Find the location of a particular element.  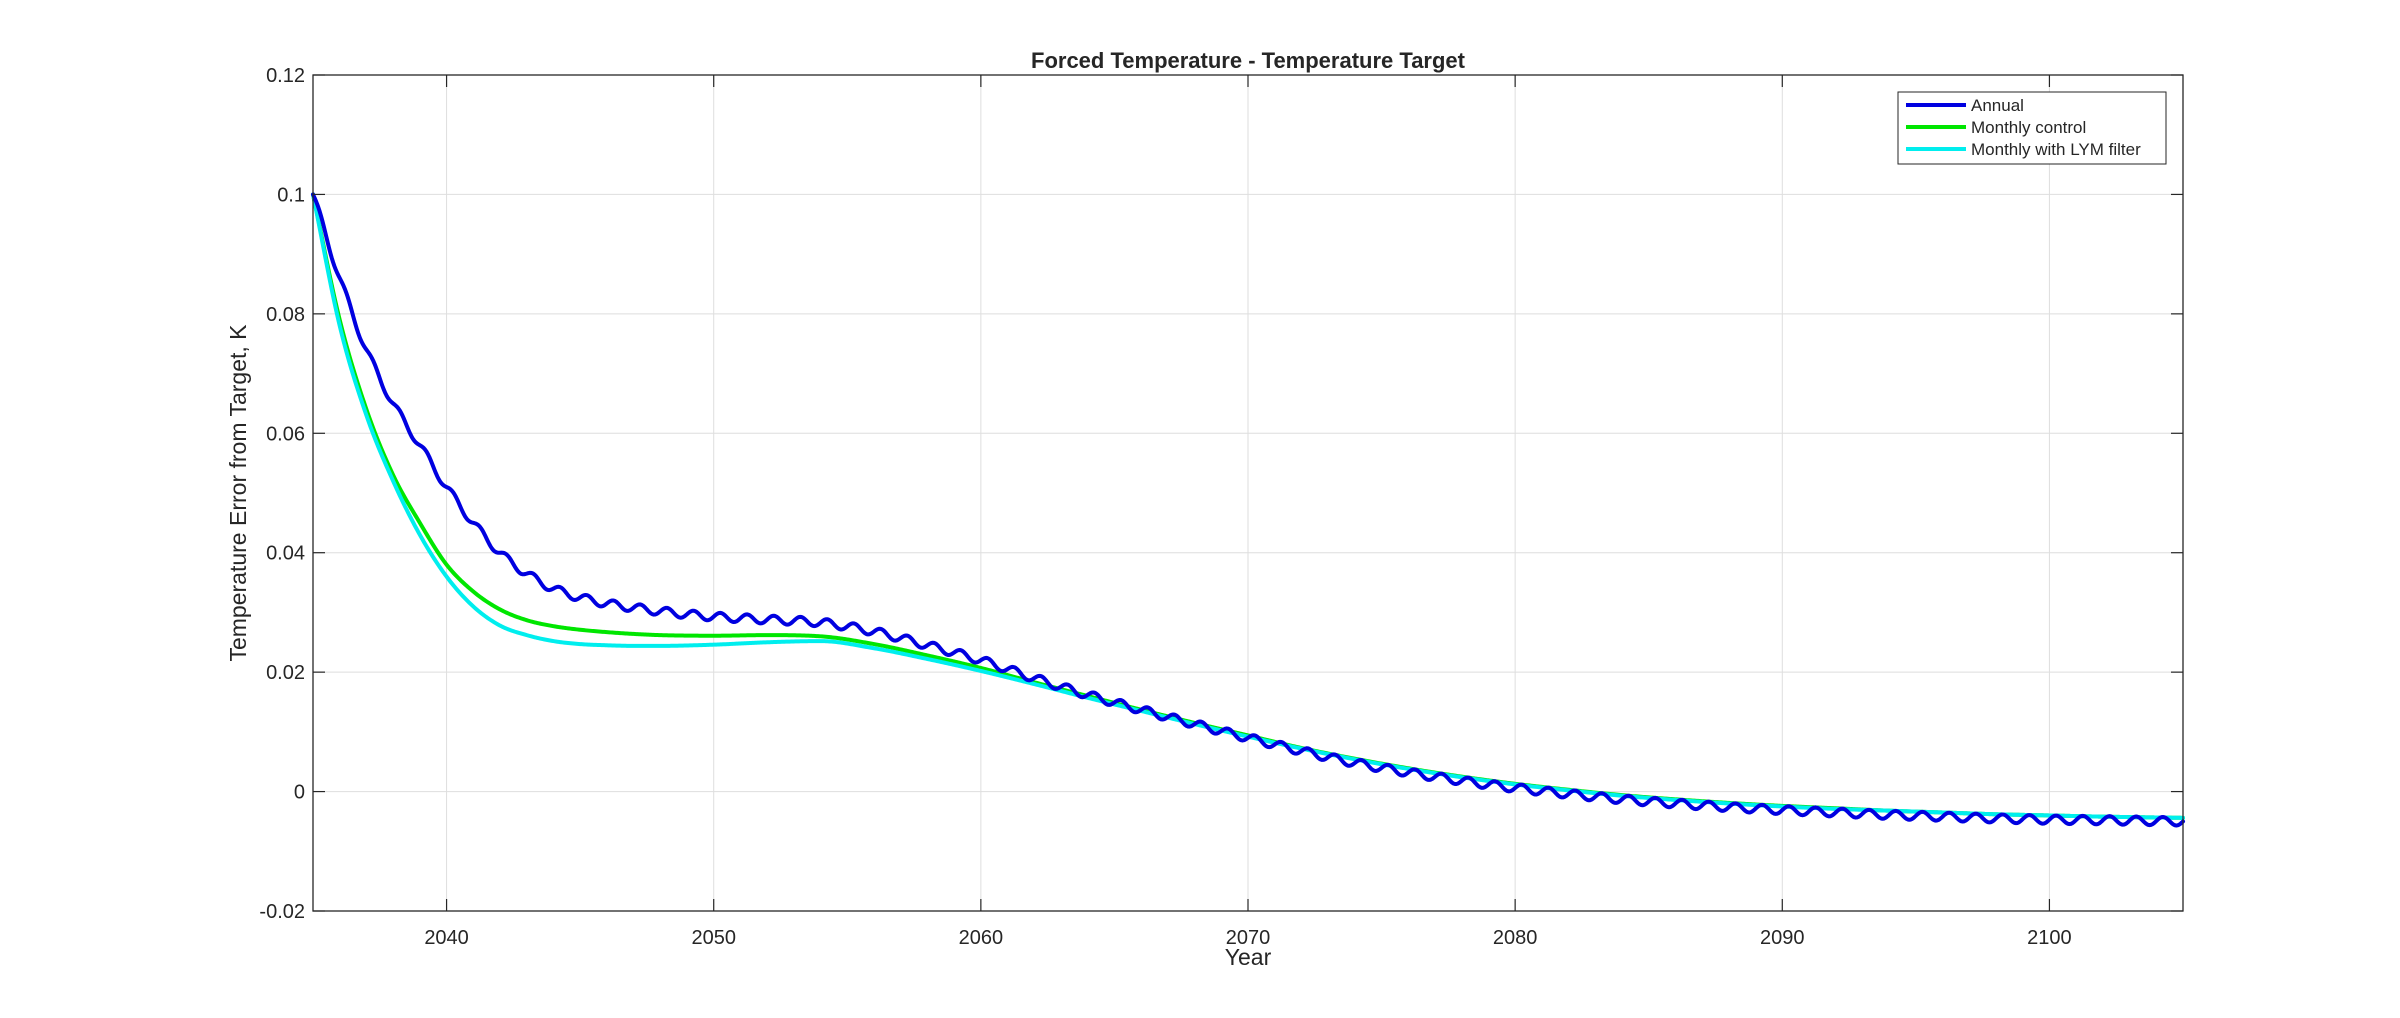

legend-label-monthly-control: Monthly control is located at coordinates (2028, 127).